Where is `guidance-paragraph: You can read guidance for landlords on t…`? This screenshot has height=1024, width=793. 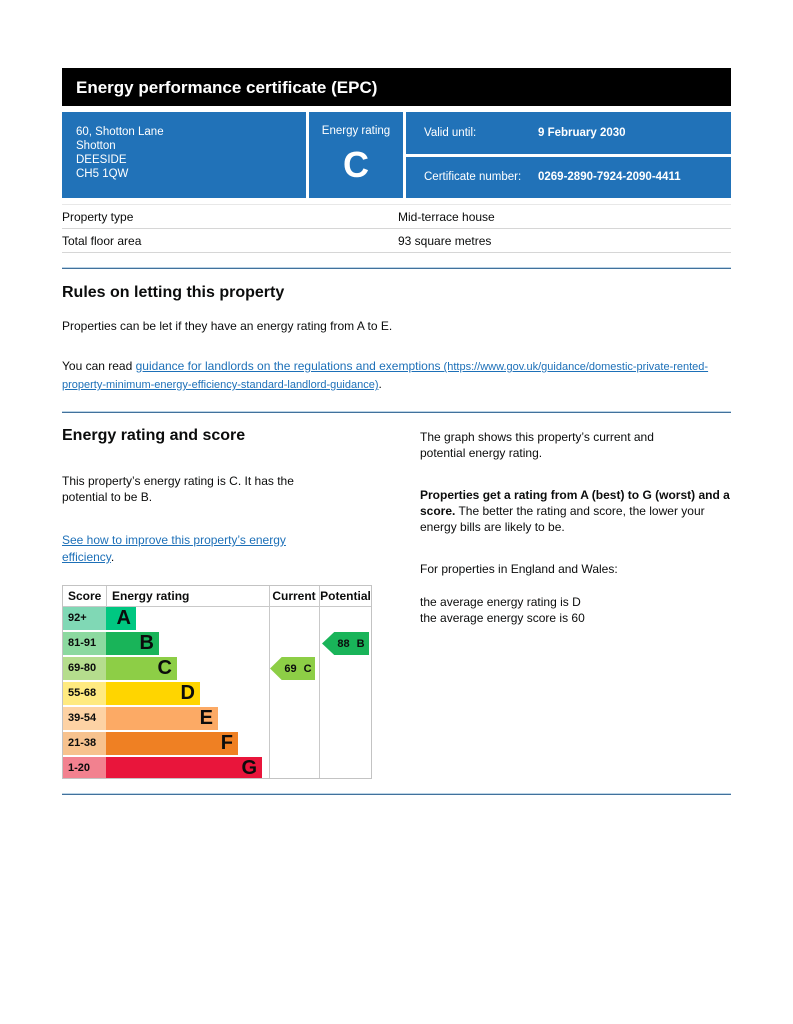 guidance-paragraph: You can read guidance for landlords on t… is located at coordinates (396, 376).